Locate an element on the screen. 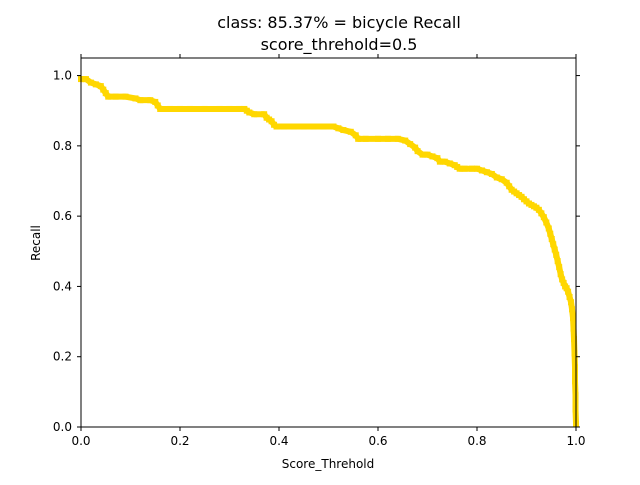 This screenshot has width=640, height=485. chart-title-line2: score_threhold=0.5 is located at coordinates (339, 45).